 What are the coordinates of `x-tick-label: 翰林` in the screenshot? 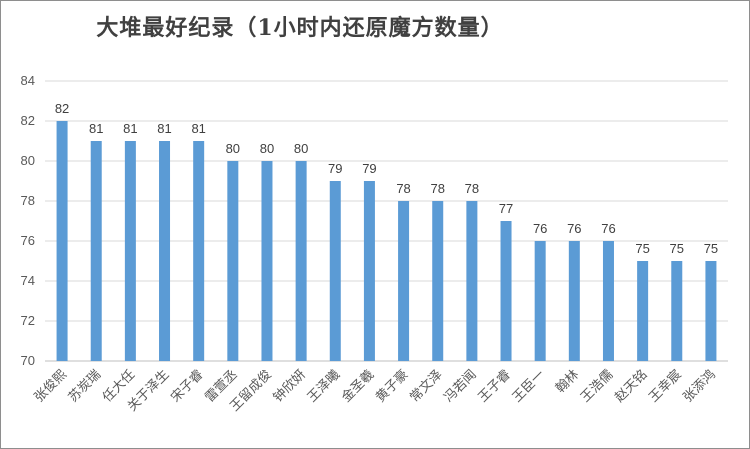 It's located at (567, 381).